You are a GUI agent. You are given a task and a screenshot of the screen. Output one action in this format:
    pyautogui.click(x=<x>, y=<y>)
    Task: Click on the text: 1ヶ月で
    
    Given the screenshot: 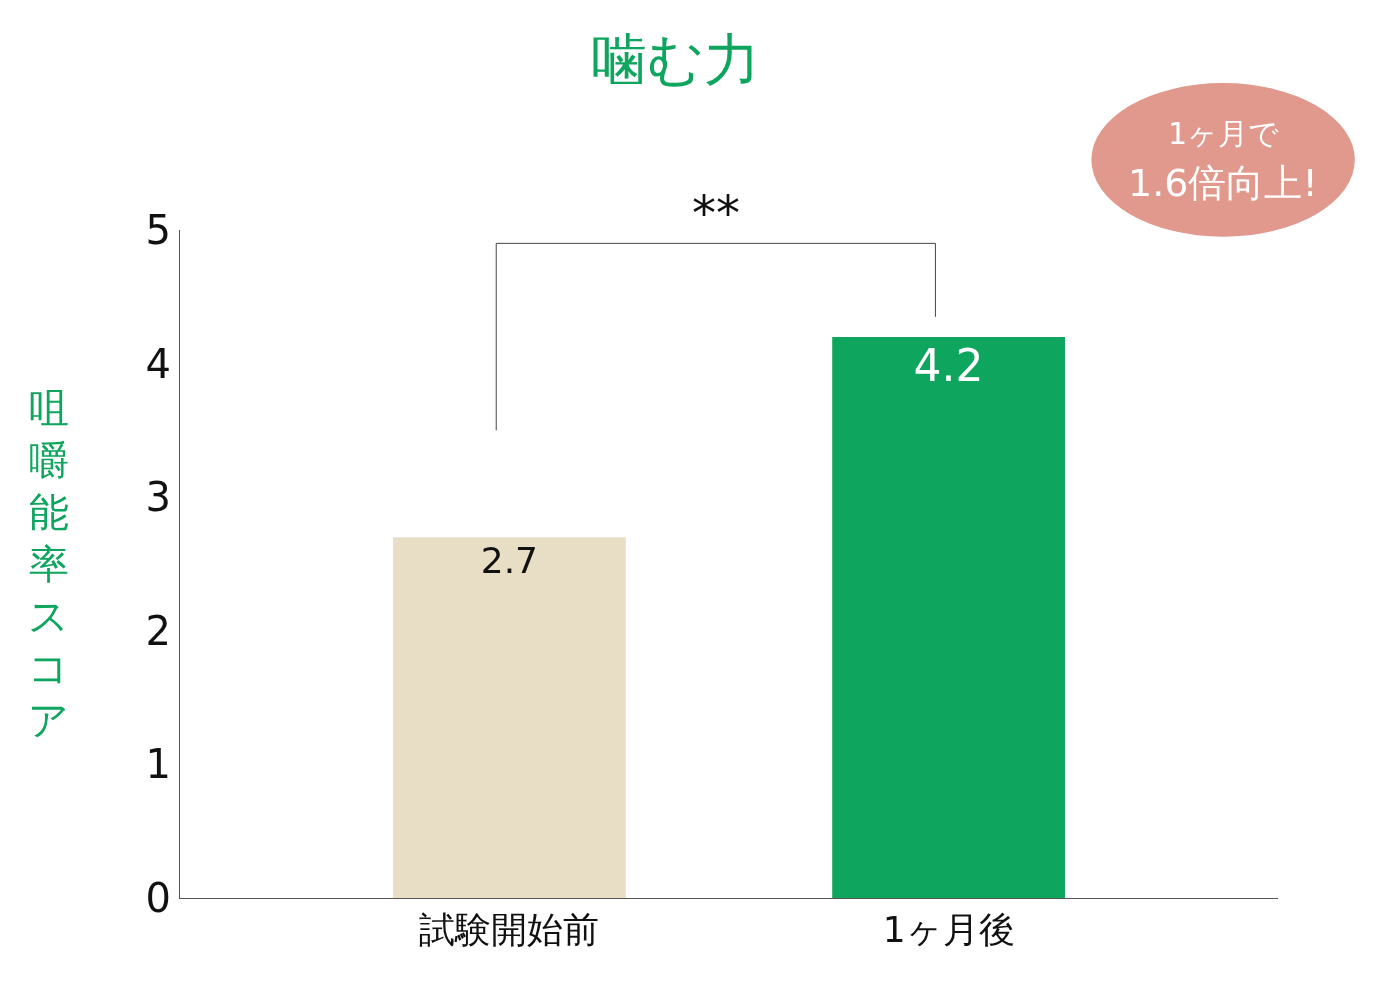 What is the action you would take?
    pyautogui.click(x=1224, y=133)
    